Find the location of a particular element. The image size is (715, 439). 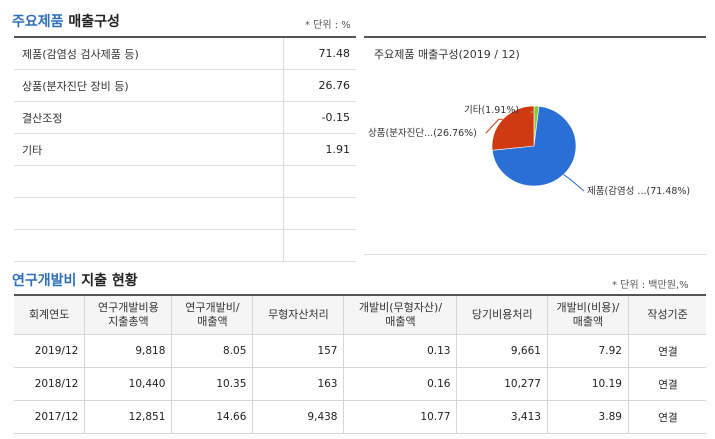

rnd-header-cell: 회계연도 is located at coordinates (50, 314).